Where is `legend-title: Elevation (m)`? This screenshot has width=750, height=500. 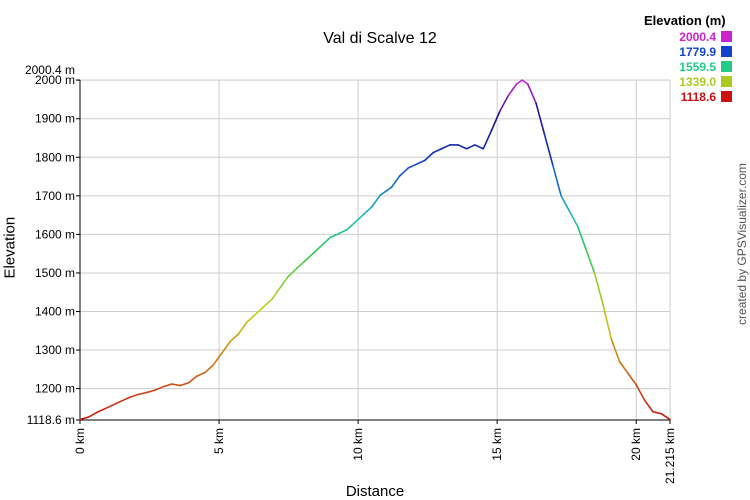 legend-title: Elevation (m) is located at coordinates (685, 20).